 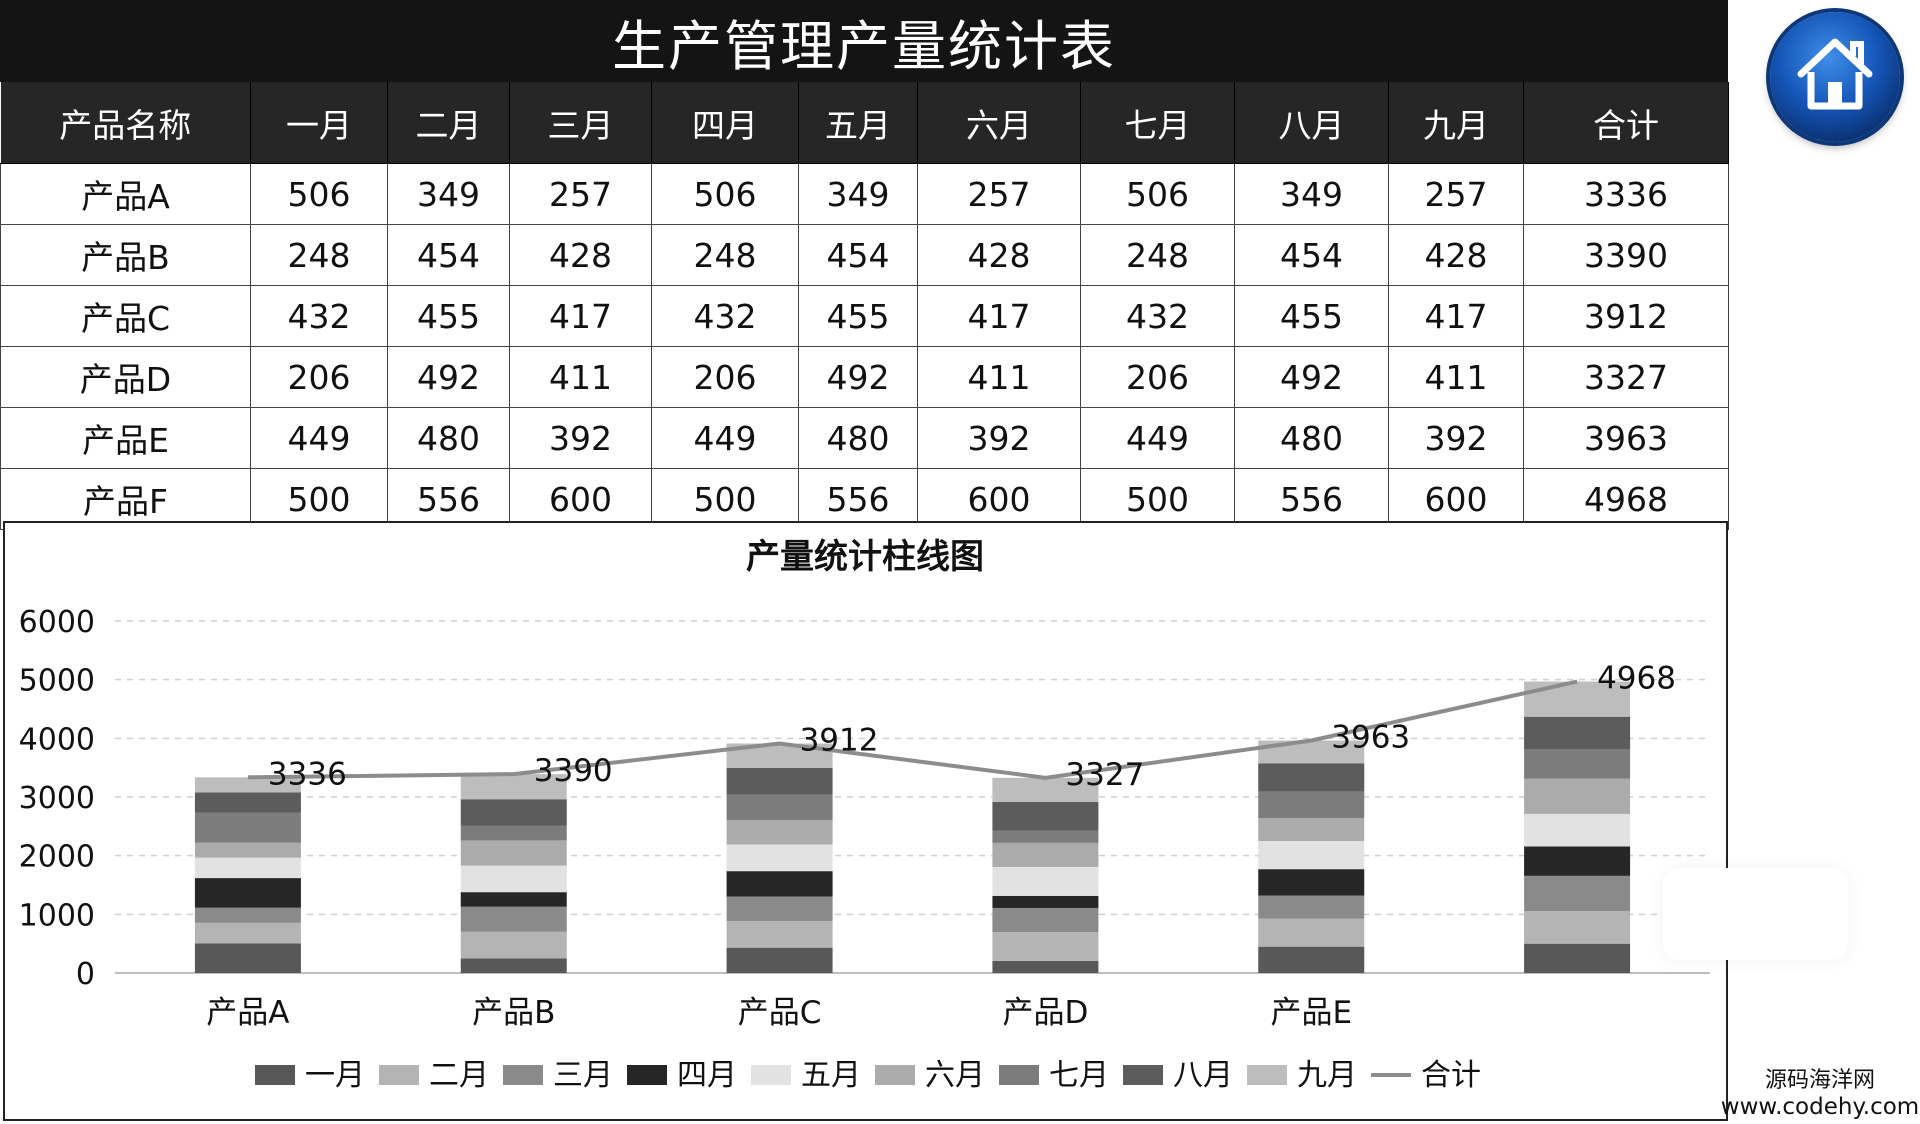 I want to click on column-header: 六月, so click(x=999, y=123).